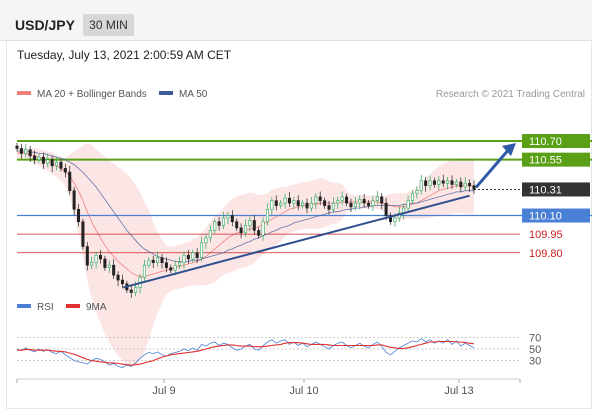 The height and width of the screenshot is (409, 592). Describe the element at coordinates (535, 362) in the screenshot. I see `rsi-tick-30: 30` at that location.